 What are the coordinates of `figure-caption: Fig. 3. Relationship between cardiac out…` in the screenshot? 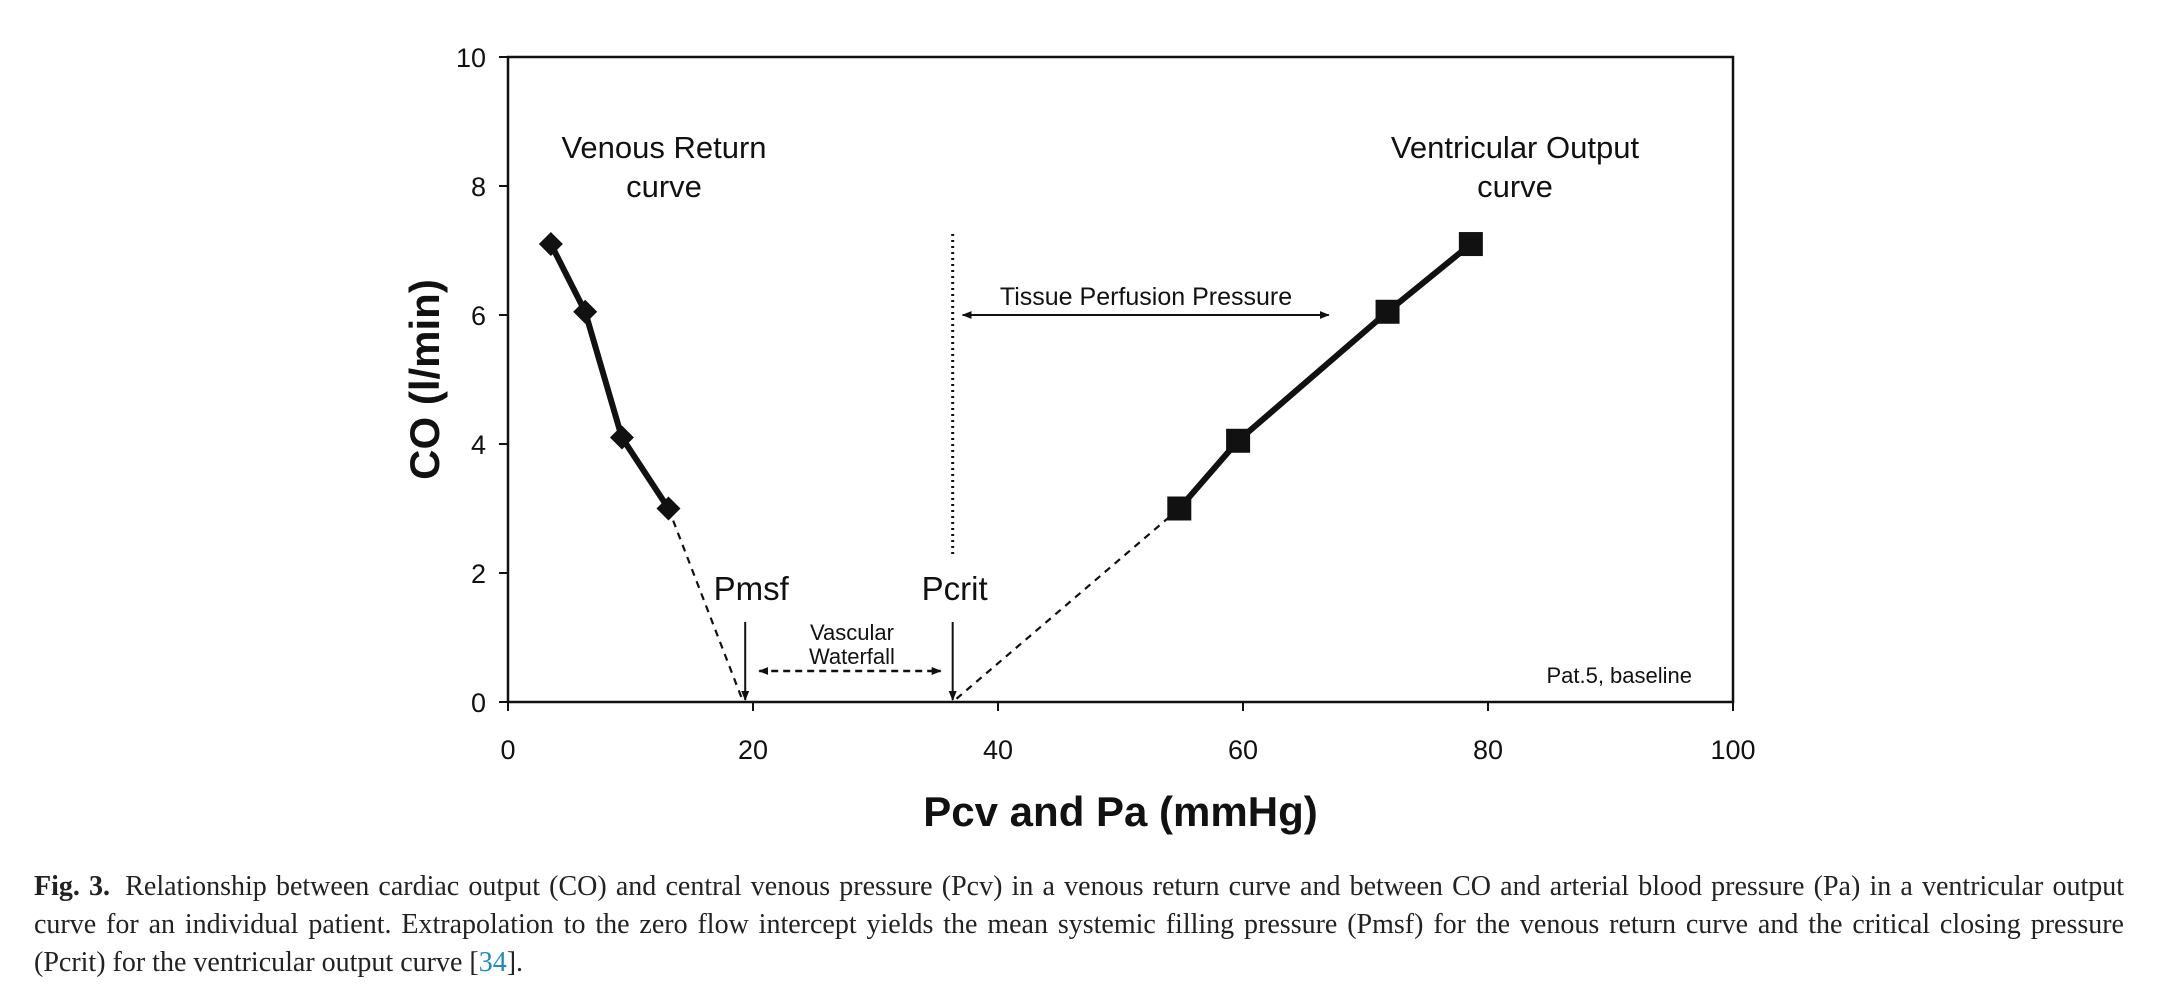 It's located at (1079, 925).